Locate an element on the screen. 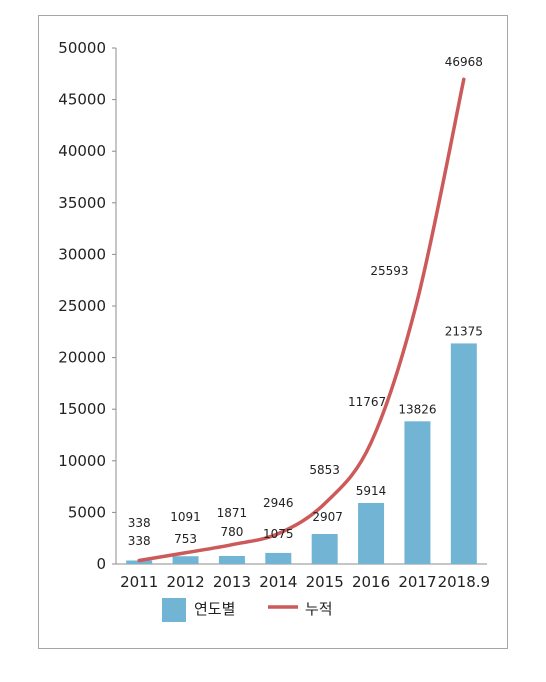 The image size is (546, 682). y-tick-label: 0 is located at coordinates (101, 564).